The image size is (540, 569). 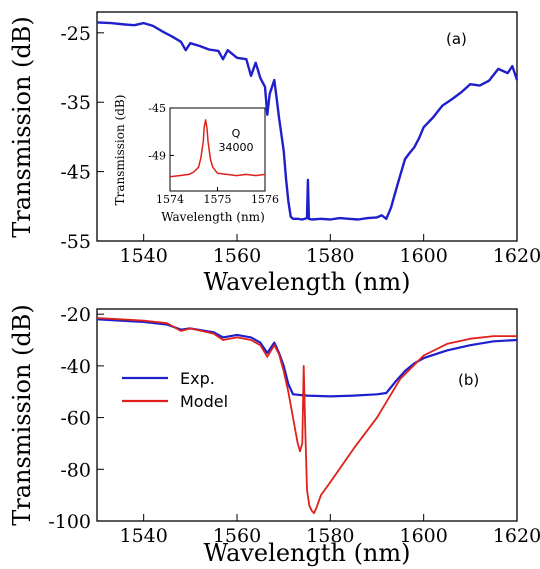 I want to click on inset-x-tick-label-0: 1574, so click(x=170, y=199).